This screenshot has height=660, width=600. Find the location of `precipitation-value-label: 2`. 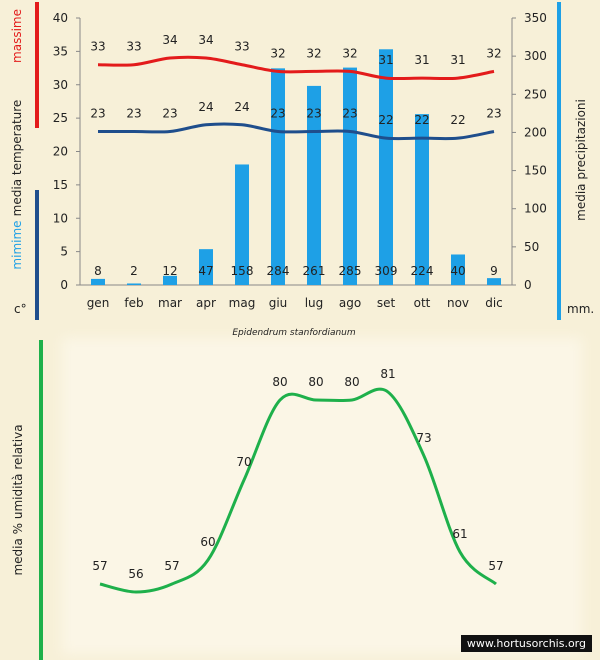

precipitation-value-label: 2 is located at coordinates (134, 271).